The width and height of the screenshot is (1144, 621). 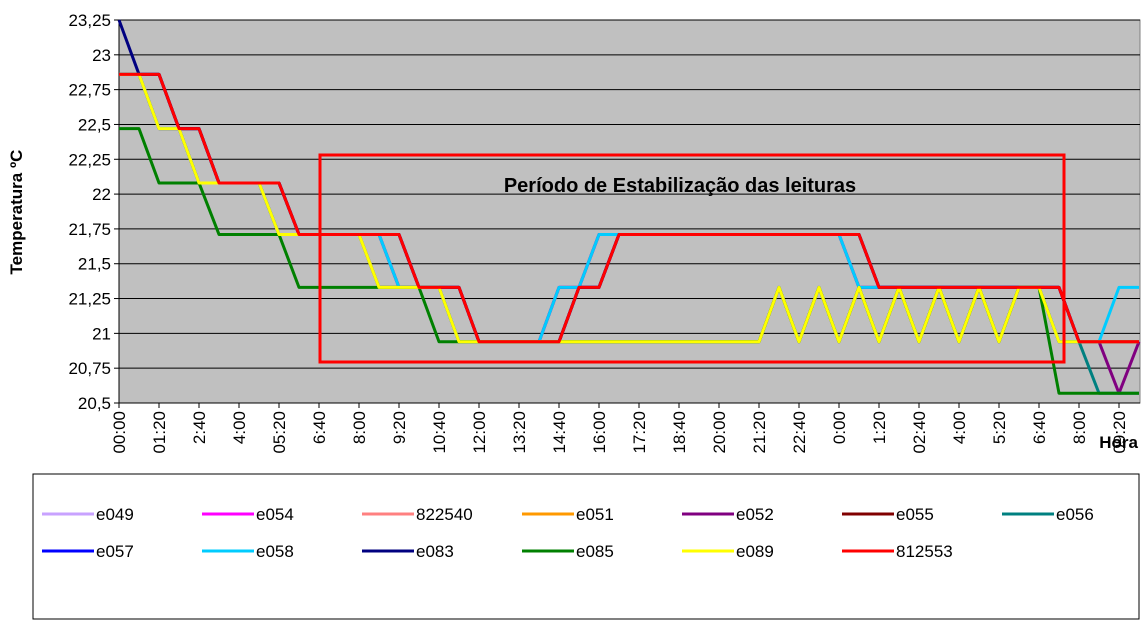 What do you see at coordinates (94, 403) in the screenshot?
I see `y-tick-label: 20,5` at bounding box center [94, 403].